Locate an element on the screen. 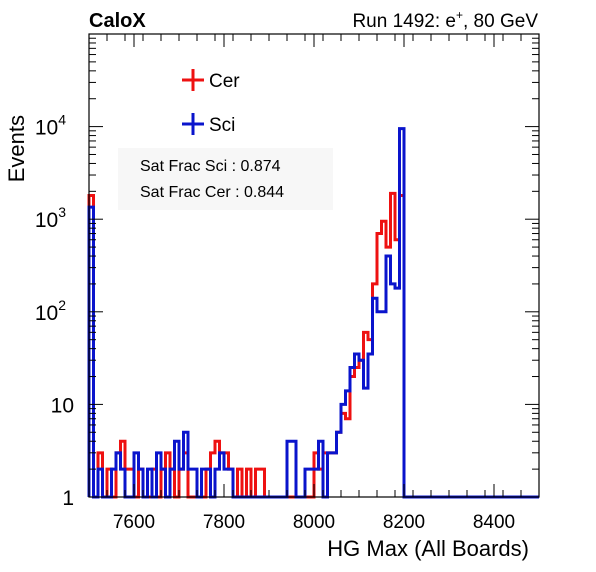 The height and width of the screenshot is (572, 596). x-tick-label: 8200 is located at coordinates (404, 522).